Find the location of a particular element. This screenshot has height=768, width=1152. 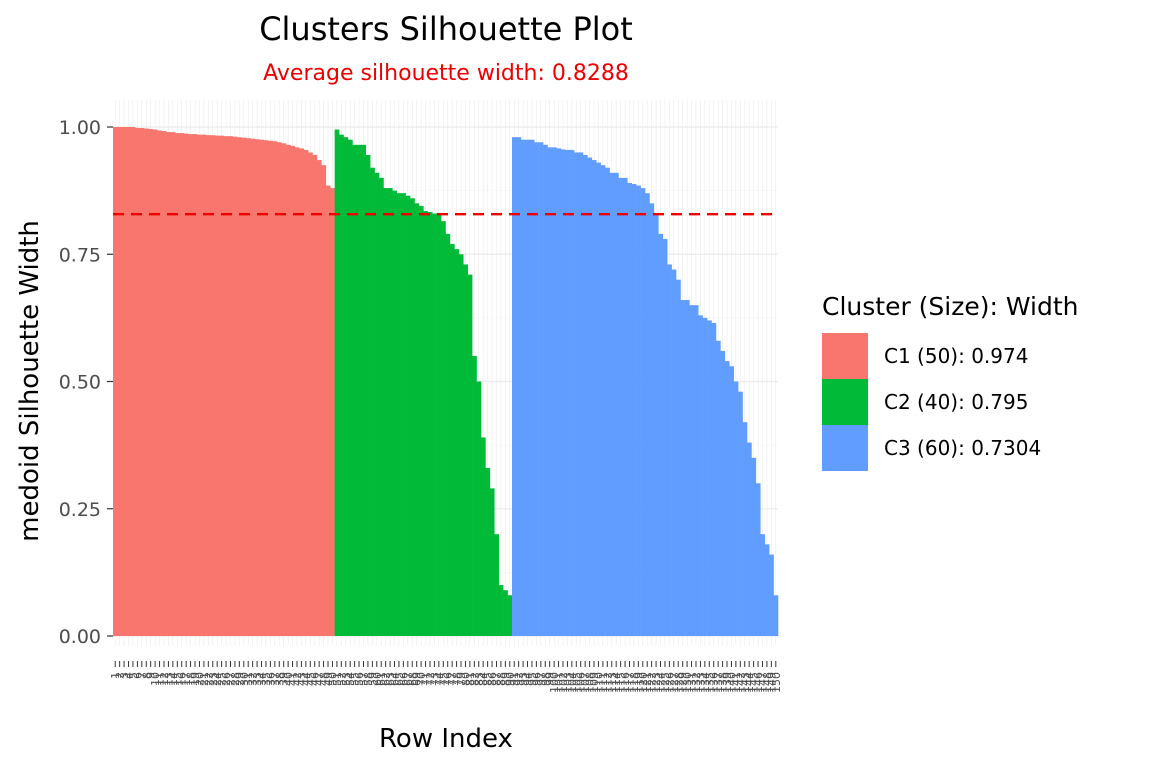

x-tick-label: 150 is located at coordinates (776, 682).